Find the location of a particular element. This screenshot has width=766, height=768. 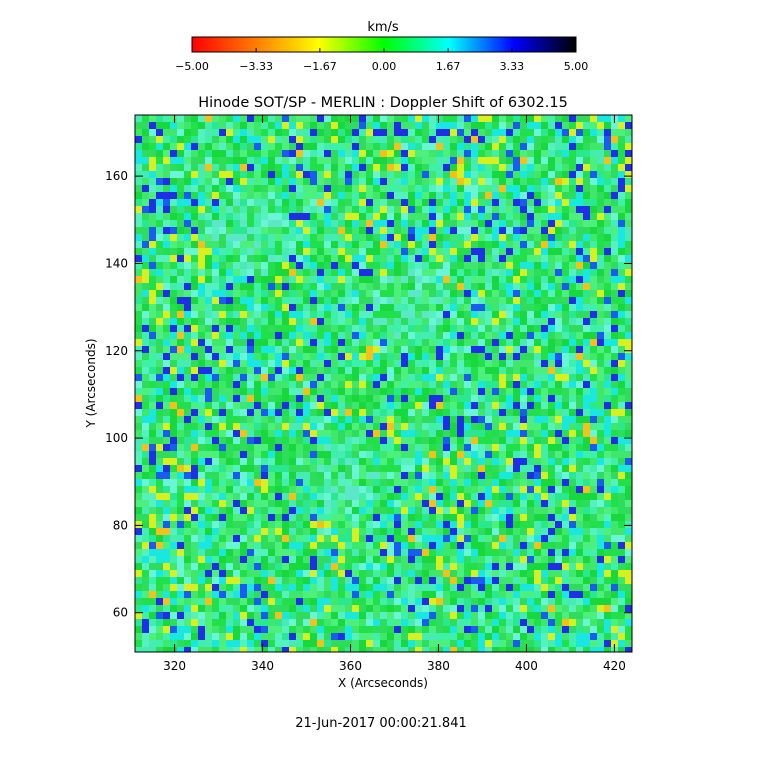

colorbar-tick-label: −1.67 is located at coordinates (320, 66).